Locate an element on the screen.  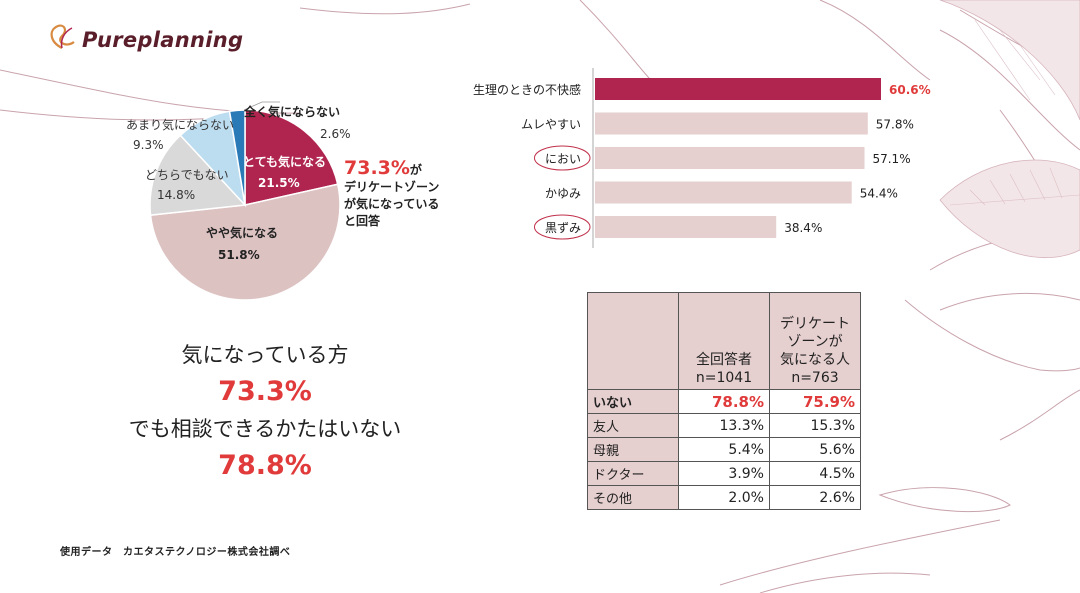
row-value-all: 13.3% is located at coordinates (724, 425).